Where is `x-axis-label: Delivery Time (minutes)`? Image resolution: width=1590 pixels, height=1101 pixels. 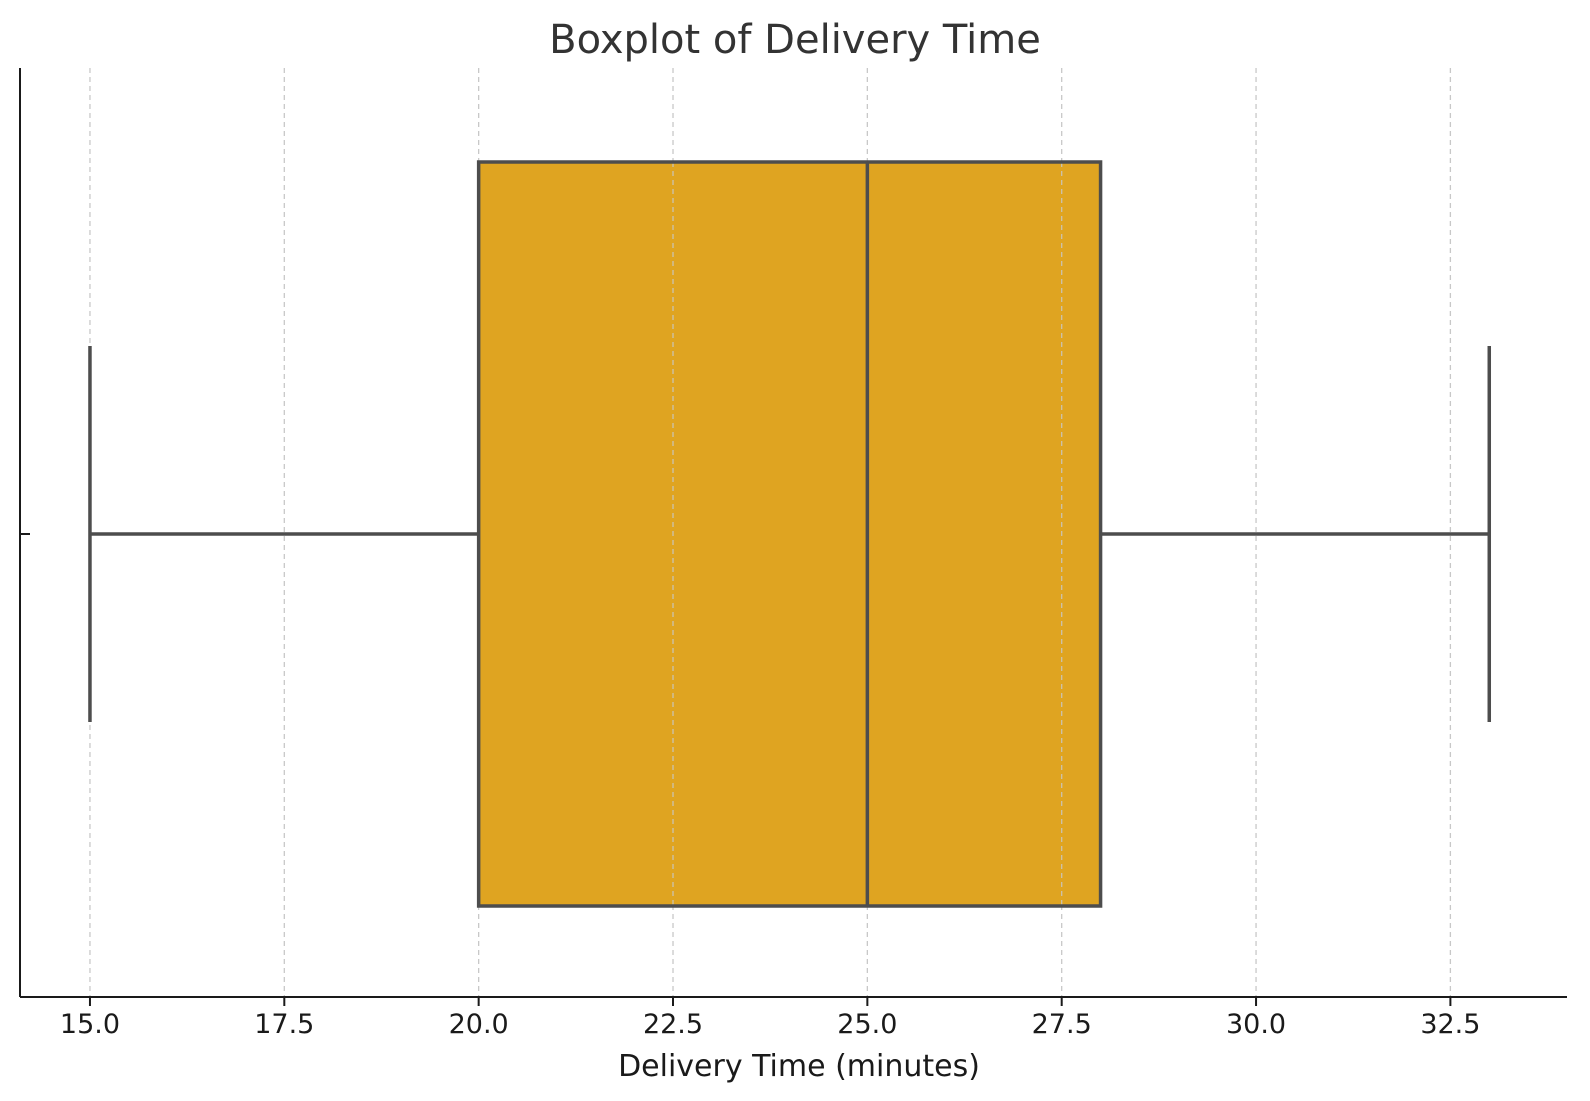
x-axis-label: Delivery Time (minutes) is located at coordinates (799, 1066).